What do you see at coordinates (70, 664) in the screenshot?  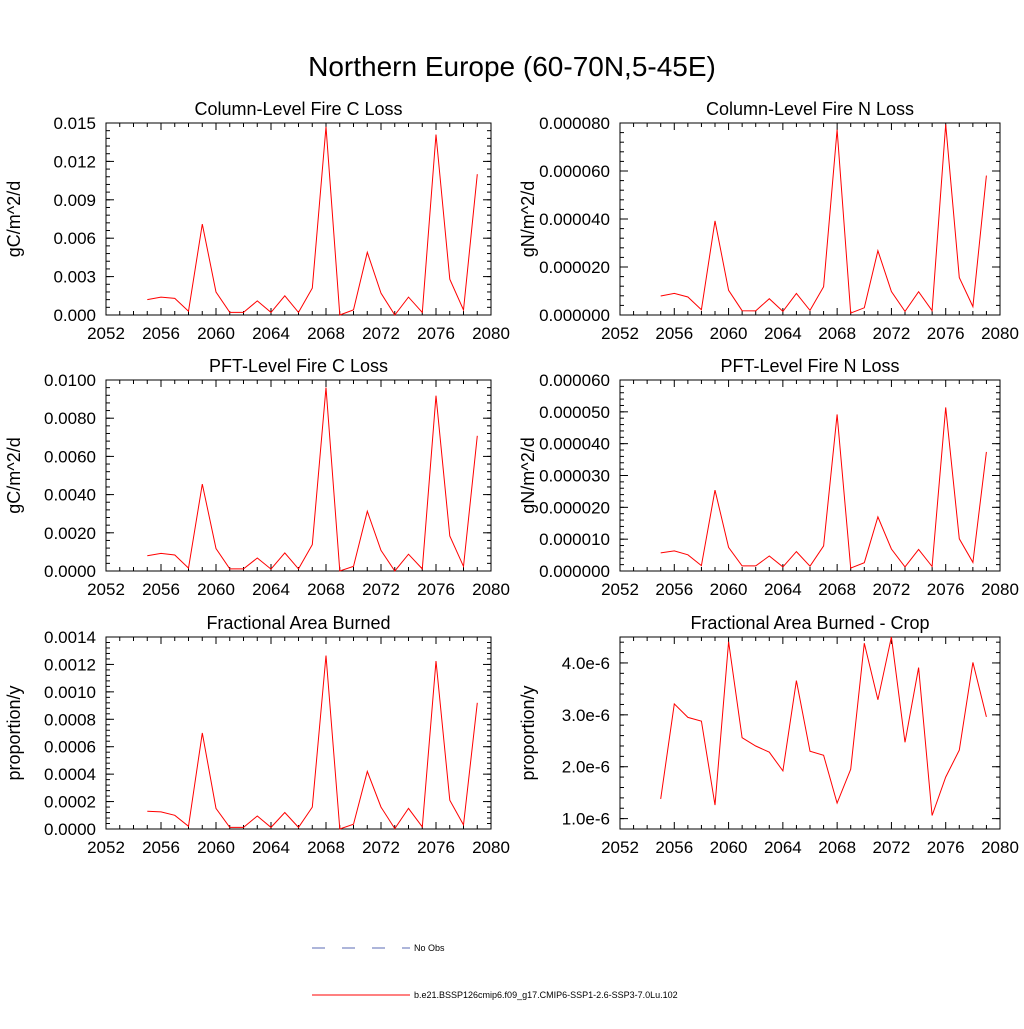 I see `y-tick-label: 0.0012` at bounding box center [70, 664].